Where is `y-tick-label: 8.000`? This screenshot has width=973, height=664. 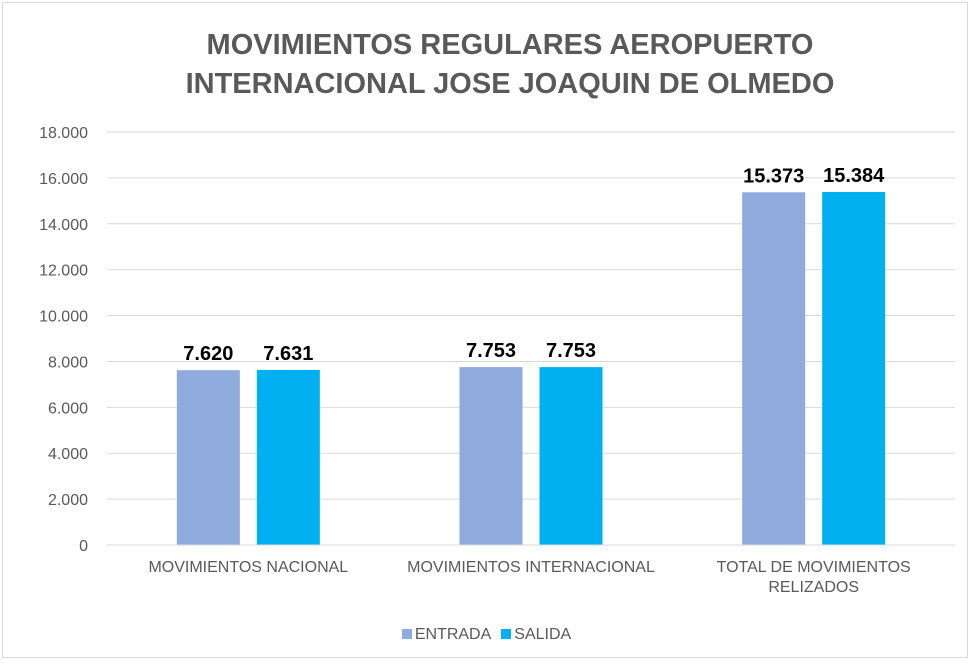
y-tick-label: 8.000 is located at coordinates (68, 362).